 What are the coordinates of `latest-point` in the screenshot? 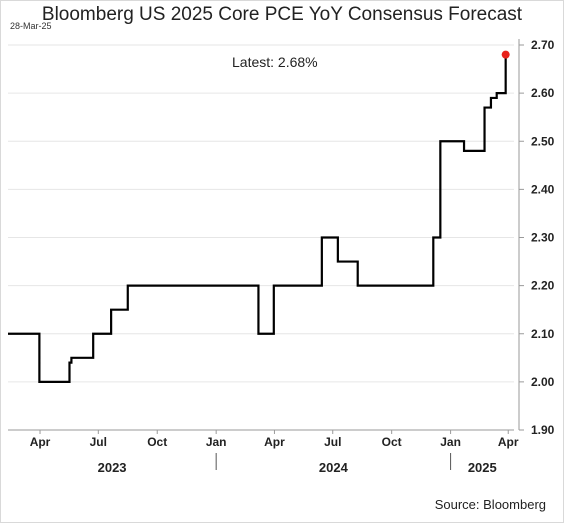 It's located at (505, 54).